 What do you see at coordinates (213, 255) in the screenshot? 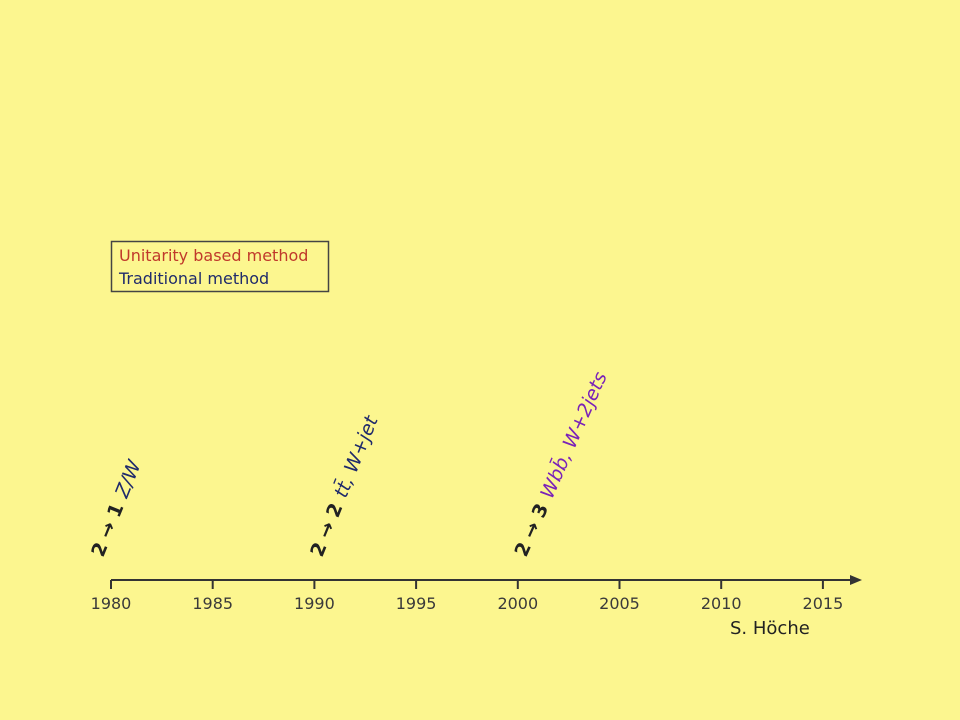
I see `legend-item: Unitarity based method` at bounding box center [213, 255].